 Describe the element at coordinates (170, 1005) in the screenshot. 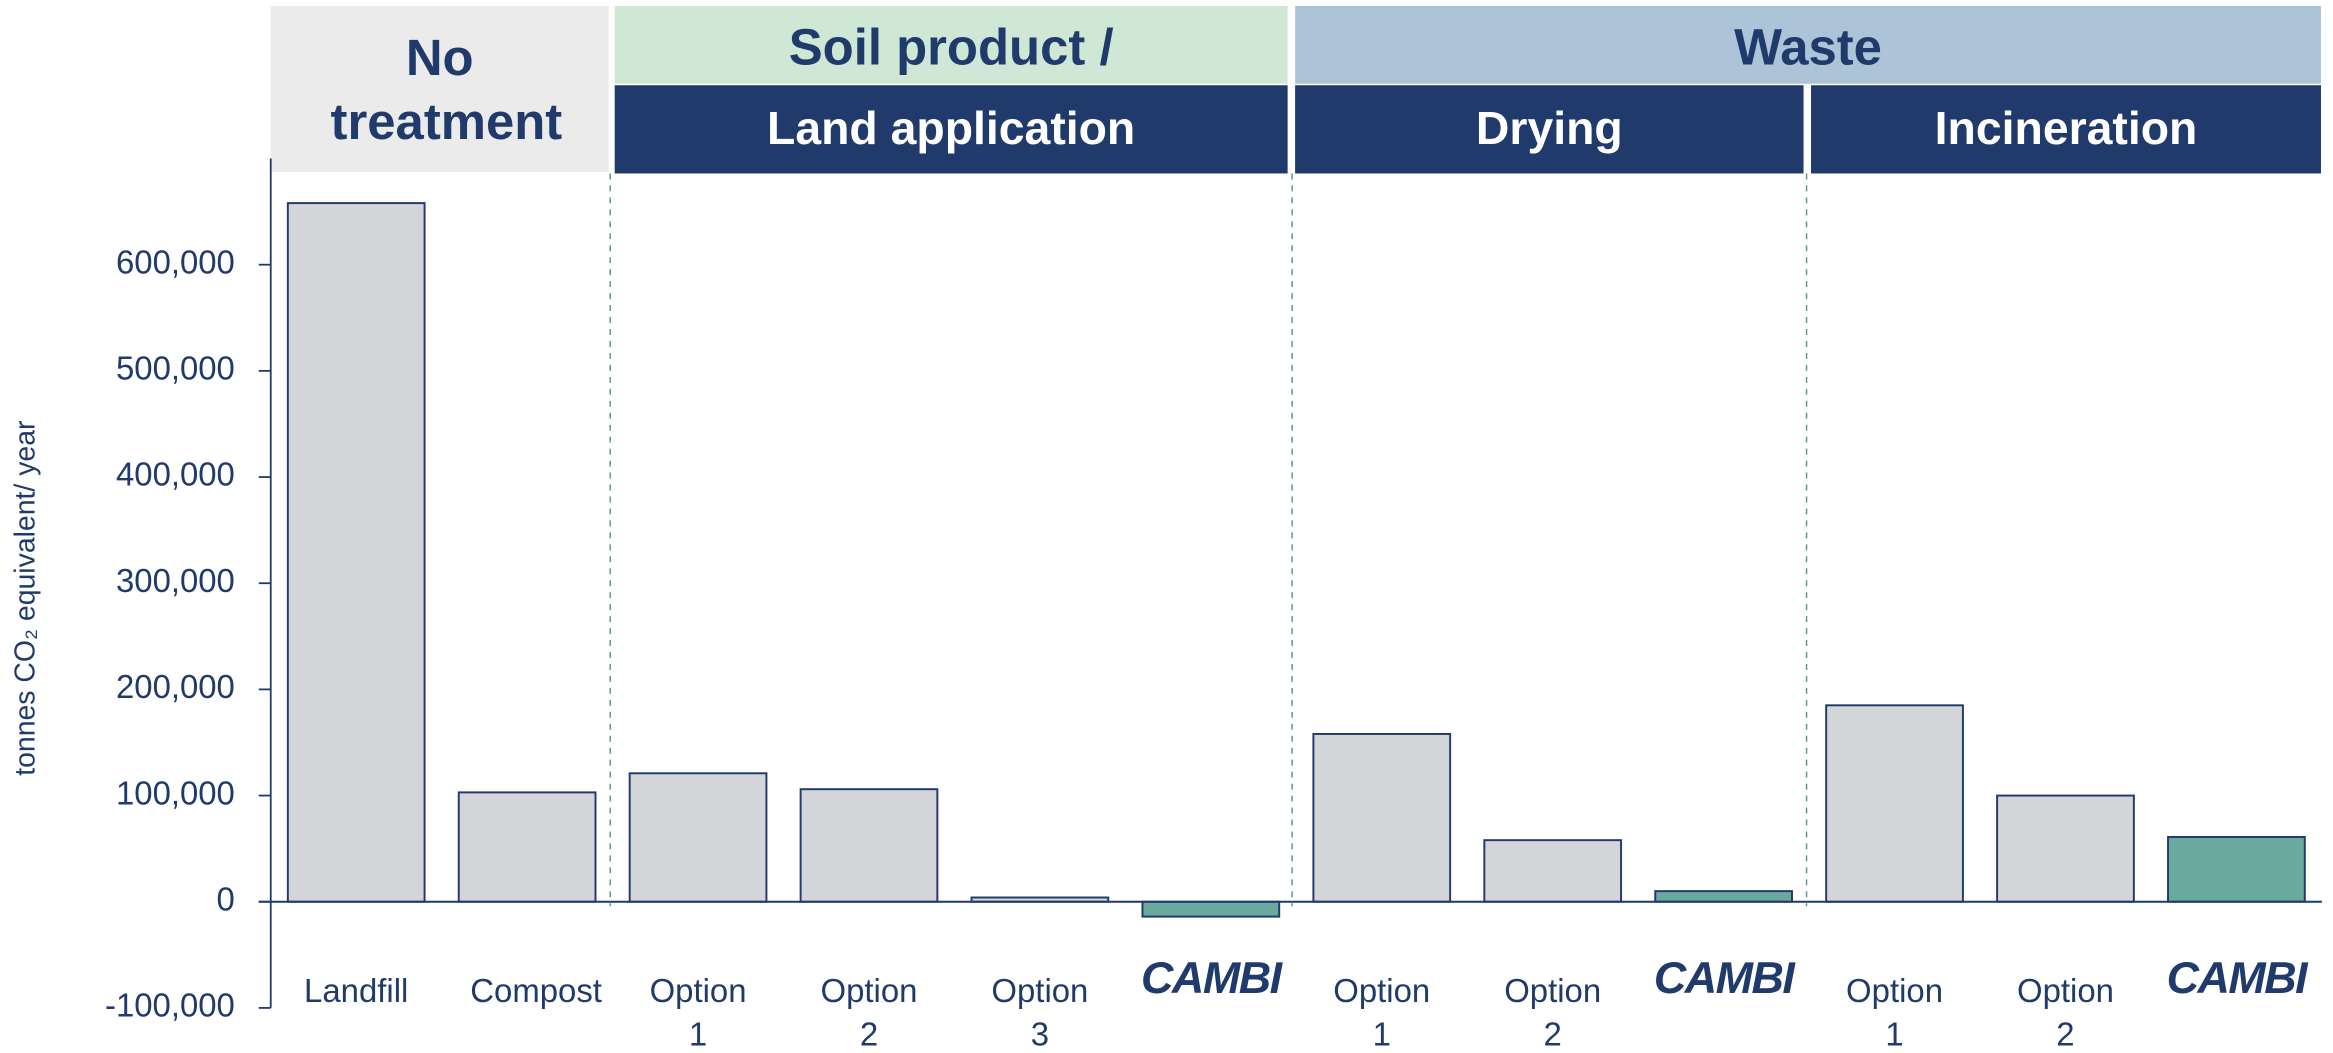

I see `y-tick-label: -100,000` at that location.